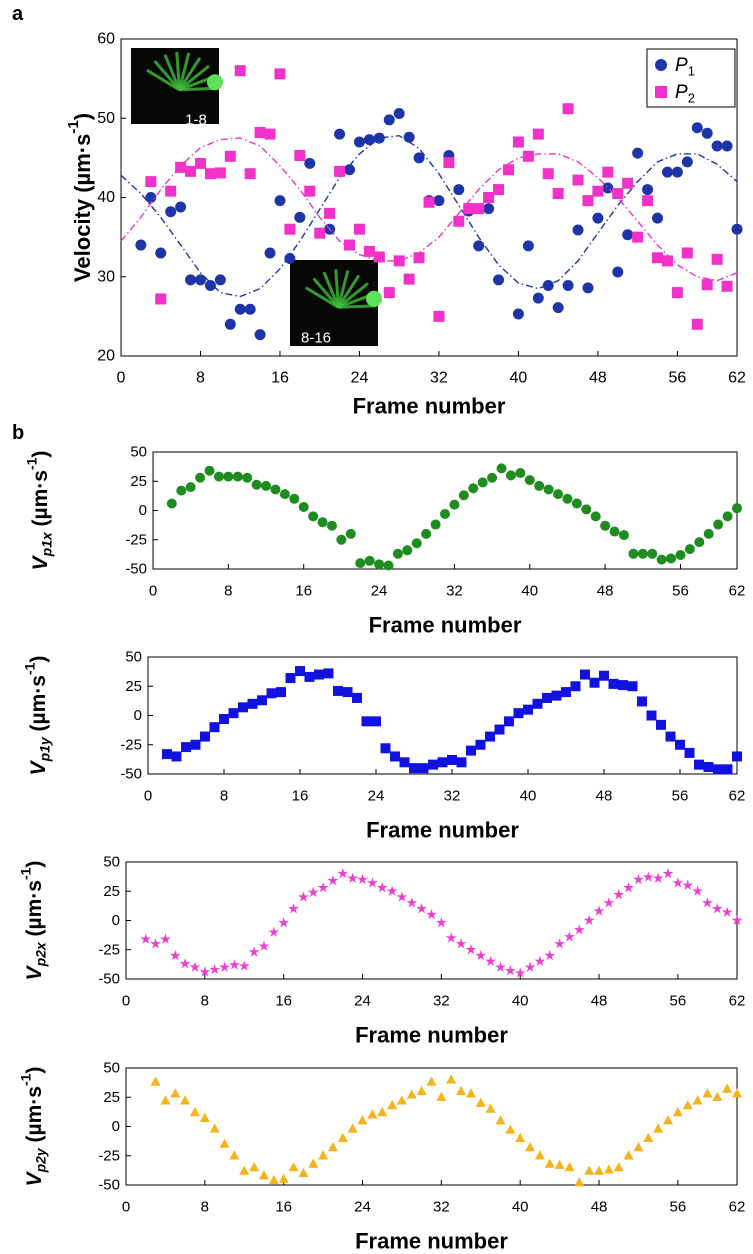 This screenshot has width=753, height=1254. I want to click on panel-label: a, so click(18, 14).